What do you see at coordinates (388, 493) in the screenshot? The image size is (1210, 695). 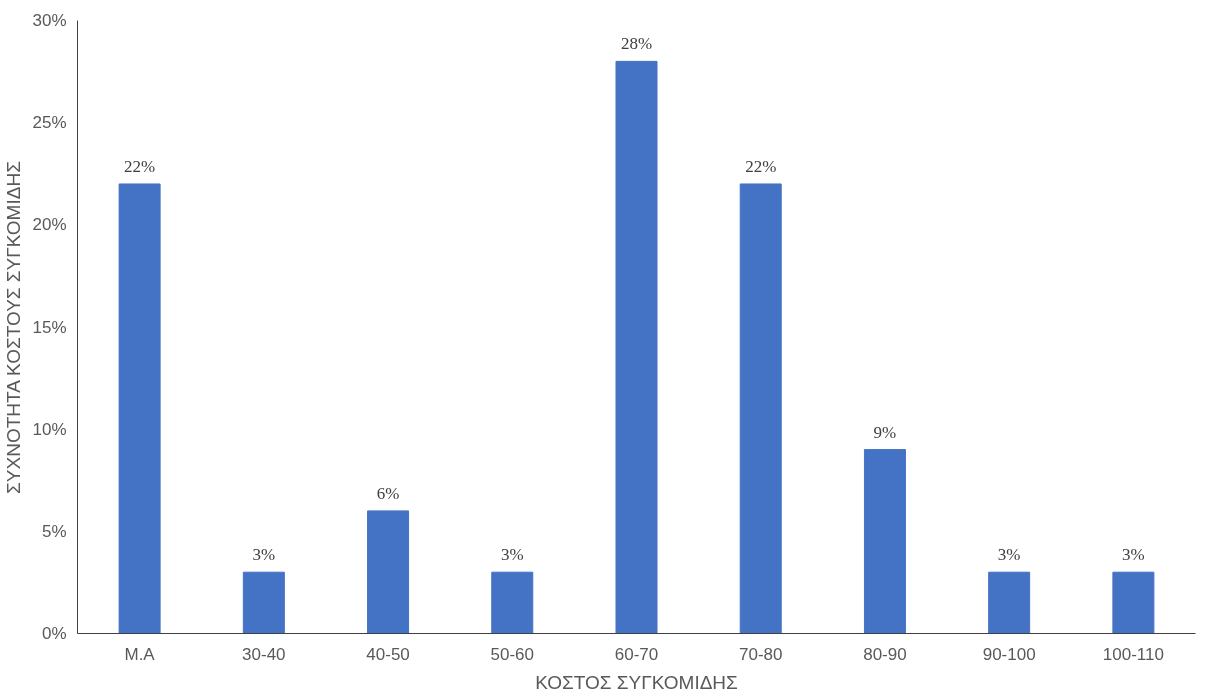 I see `data-label: 6%` at bounding box center [388, 493].